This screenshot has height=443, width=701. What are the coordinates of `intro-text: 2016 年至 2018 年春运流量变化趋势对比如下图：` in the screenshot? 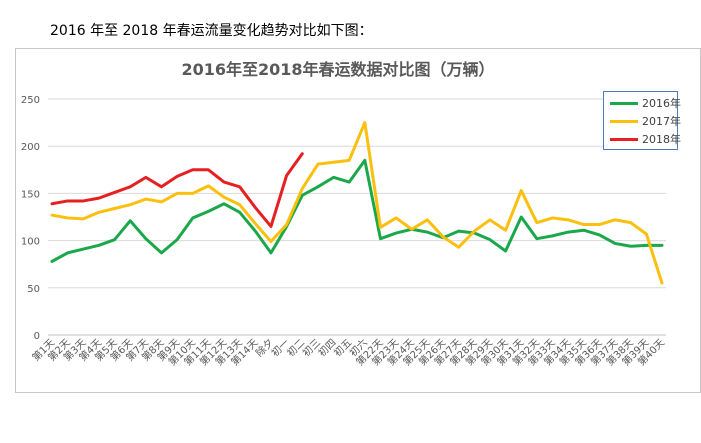 It's located at (211, 31).